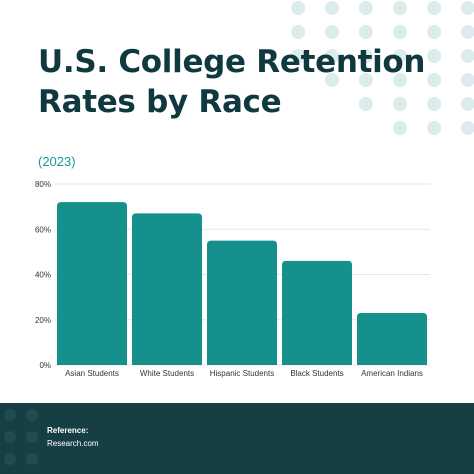 This screenshot has width=474, height=474. What do you see at coordinates (237, 438) in the screenshot?
I see `footer: Reference: Research.com` at bounding box center [237, 438].